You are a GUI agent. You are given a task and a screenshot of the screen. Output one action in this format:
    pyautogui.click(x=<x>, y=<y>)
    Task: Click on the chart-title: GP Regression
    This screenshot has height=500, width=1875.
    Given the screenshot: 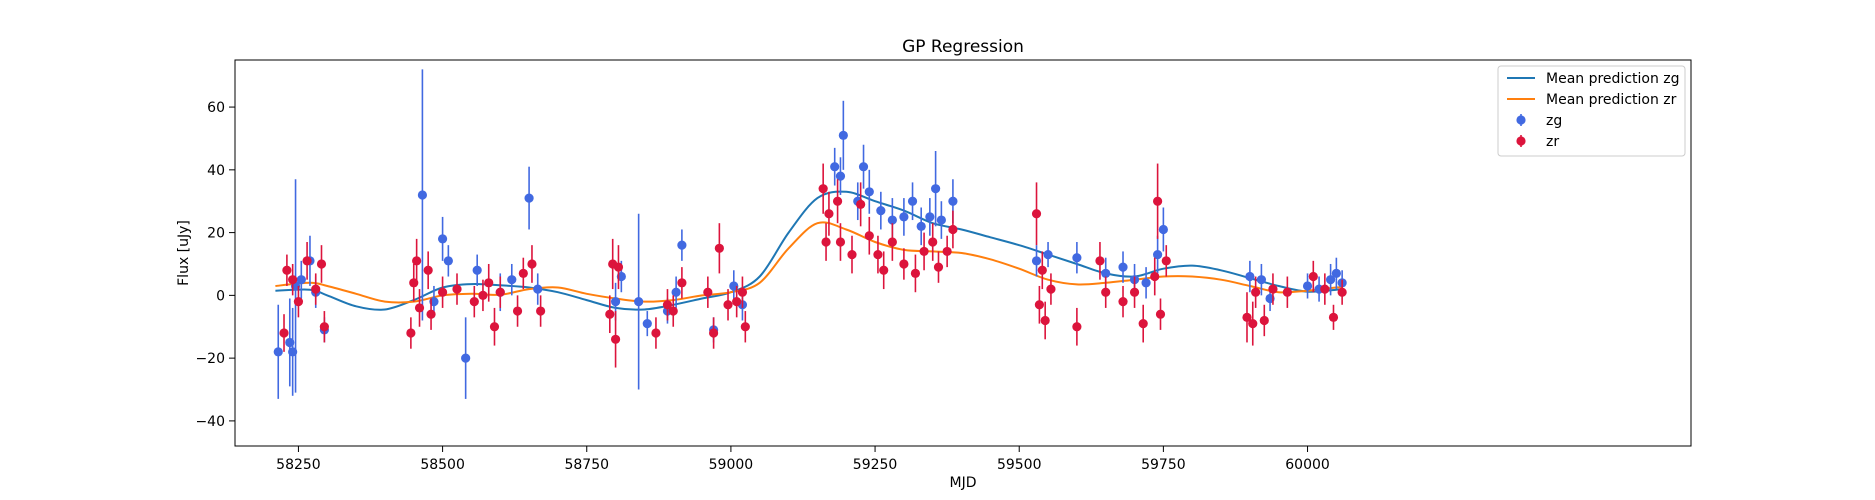 What is the action you would take?
    pyautogui.click(x=963, y=47)
    